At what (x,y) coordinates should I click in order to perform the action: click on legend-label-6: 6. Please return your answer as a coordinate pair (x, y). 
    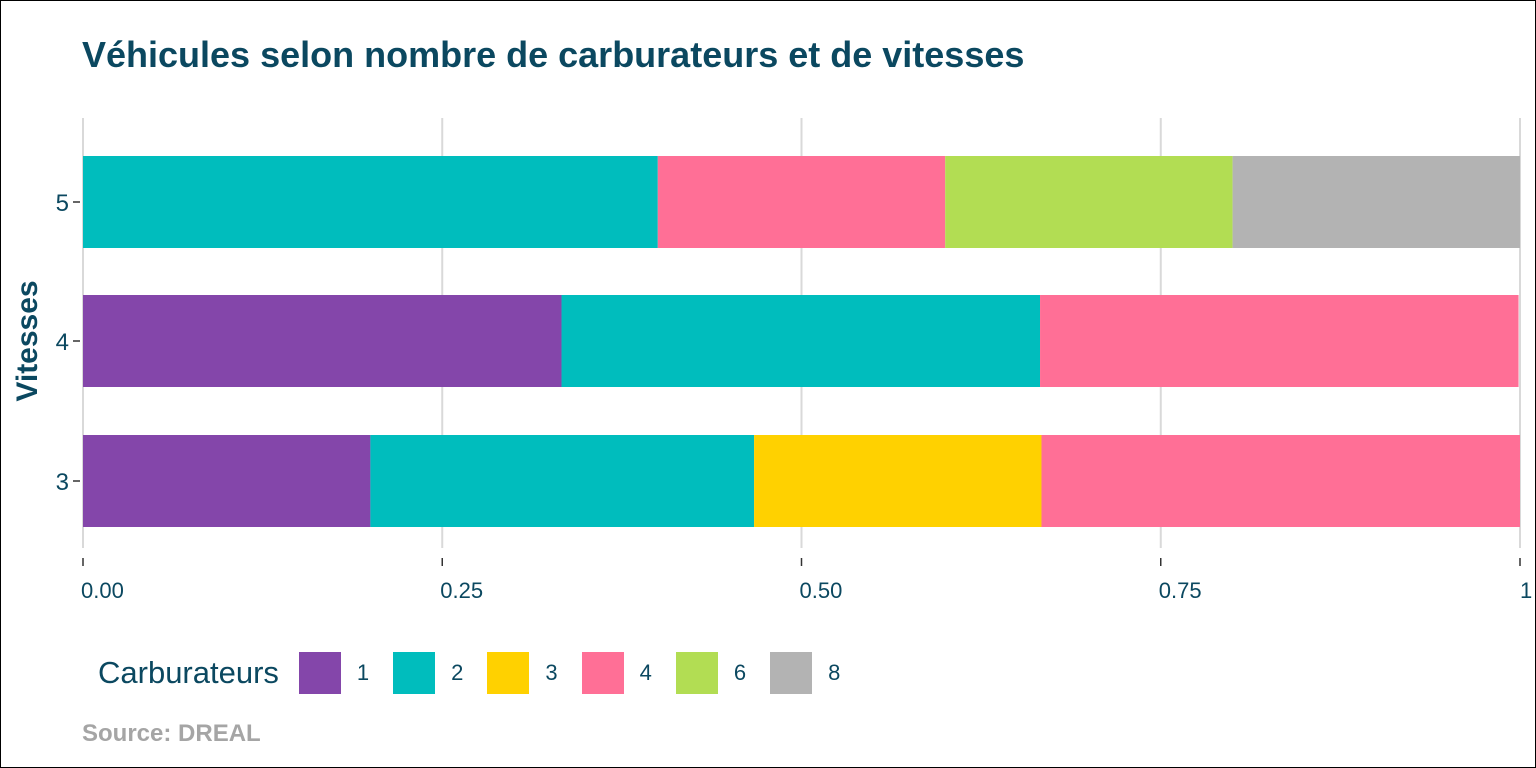
    Looking at the image, I should click on (740, 672).